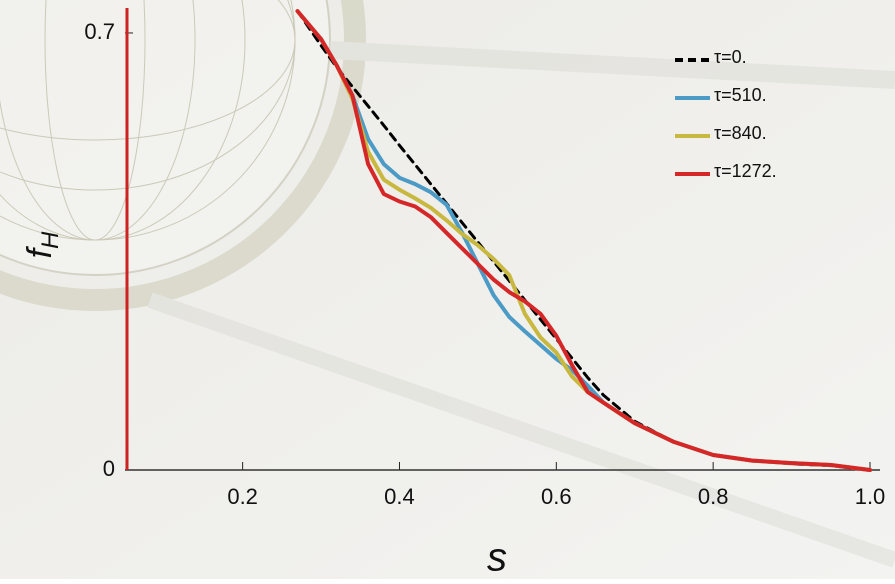 The width and height of the screenshot is (895, 584). What do you see at coordinates (730, 57) in the screenshot?
I see `legend-label: τ=0.` at bounding box center [730, 57].